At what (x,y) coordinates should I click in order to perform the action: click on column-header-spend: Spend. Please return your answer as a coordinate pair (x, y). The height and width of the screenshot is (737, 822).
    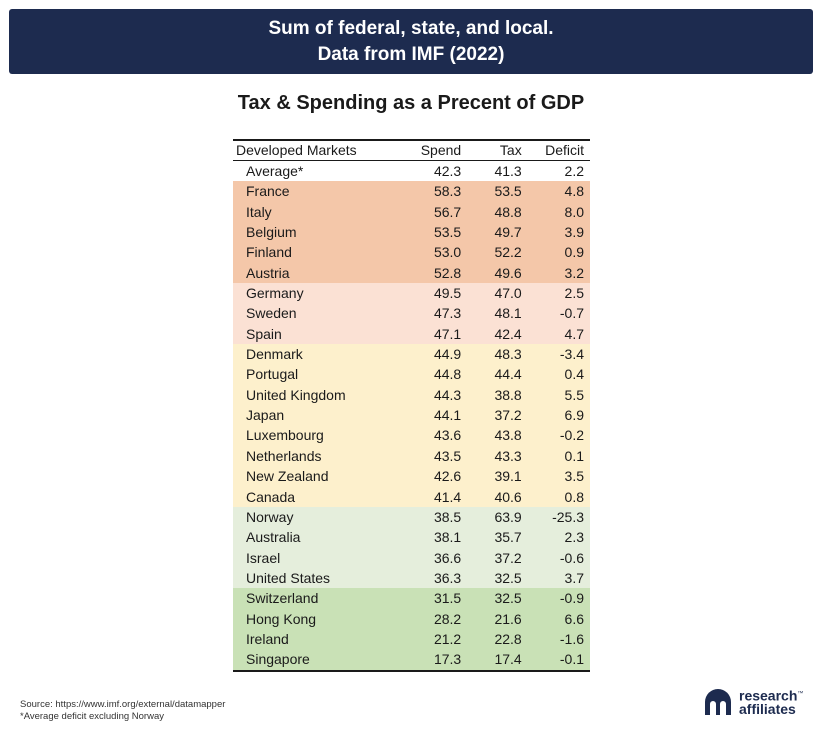
    Looking at the image, I should click on (432, 150).